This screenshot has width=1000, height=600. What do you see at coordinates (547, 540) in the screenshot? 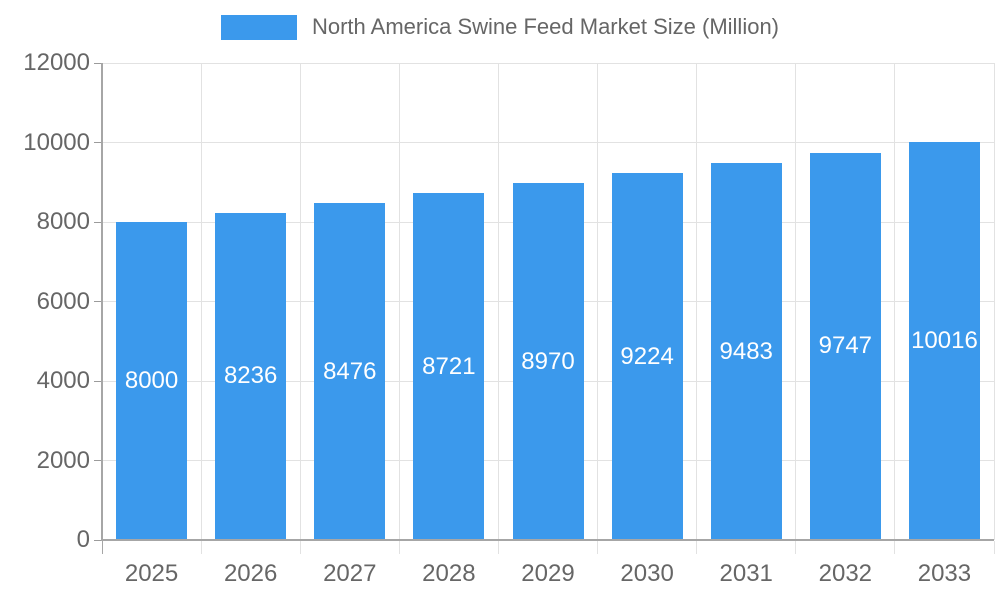
I see `x-axis-line` at bounding box center [547, 540].